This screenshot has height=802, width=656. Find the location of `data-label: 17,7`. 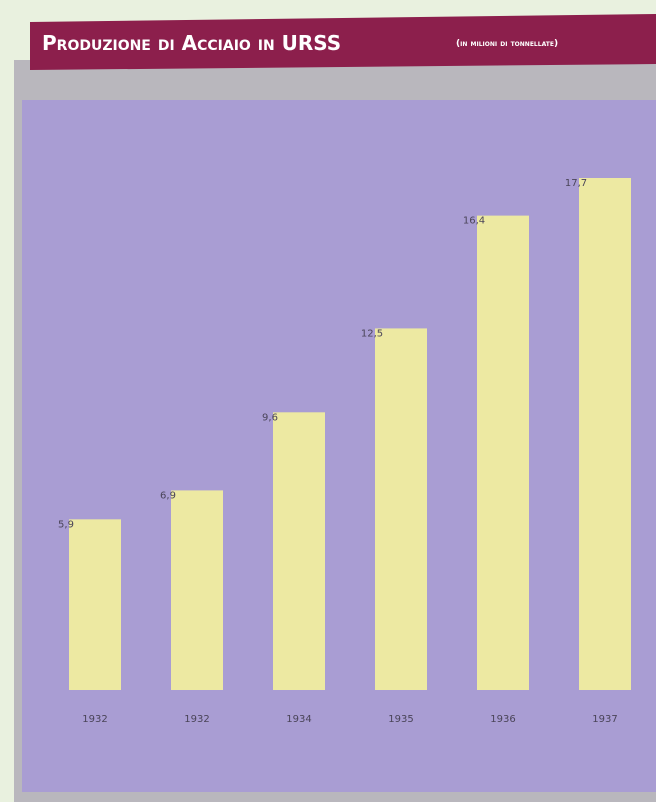

data-label: 17,7 is located at coordinates (576, 183).